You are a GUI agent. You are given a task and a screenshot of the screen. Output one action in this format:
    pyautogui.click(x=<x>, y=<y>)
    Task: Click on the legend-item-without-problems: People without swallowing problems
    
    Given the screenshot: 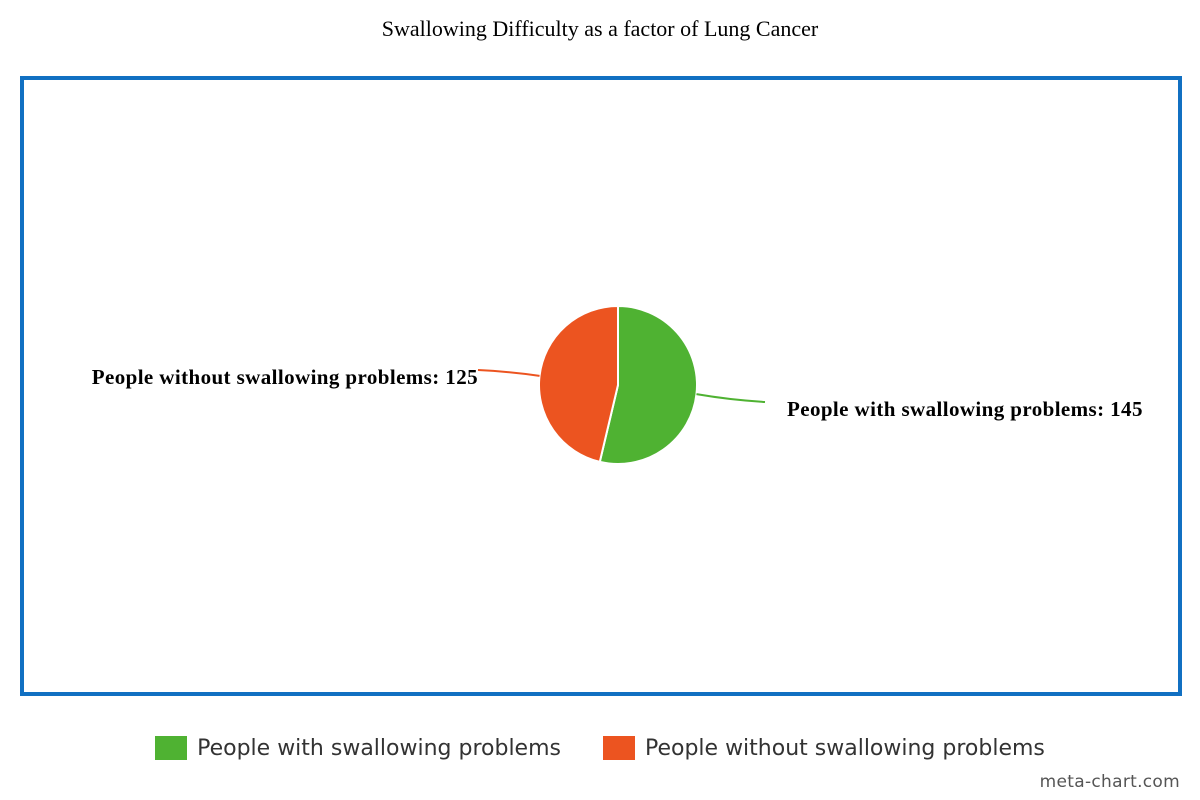 What is the action you would take?
    pyautogui.click(x=823, y=748)
    